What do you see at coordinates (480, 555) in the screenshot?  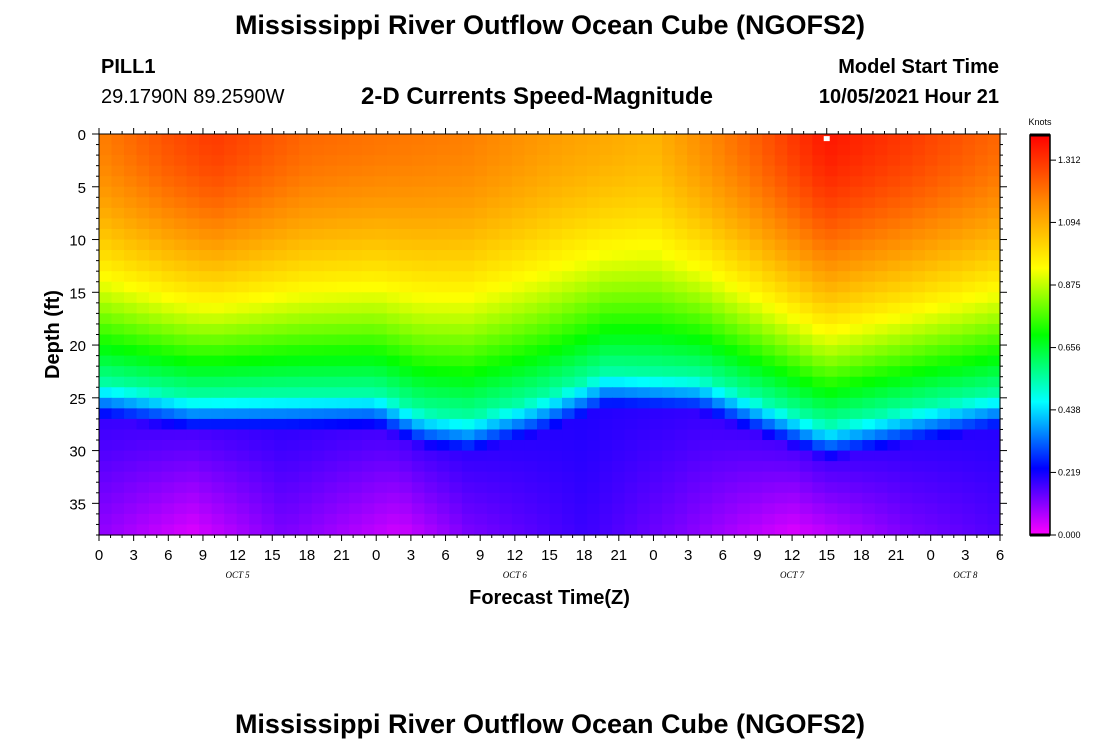 I see `x-tick-label: 9` at bounding box center [480, 555].